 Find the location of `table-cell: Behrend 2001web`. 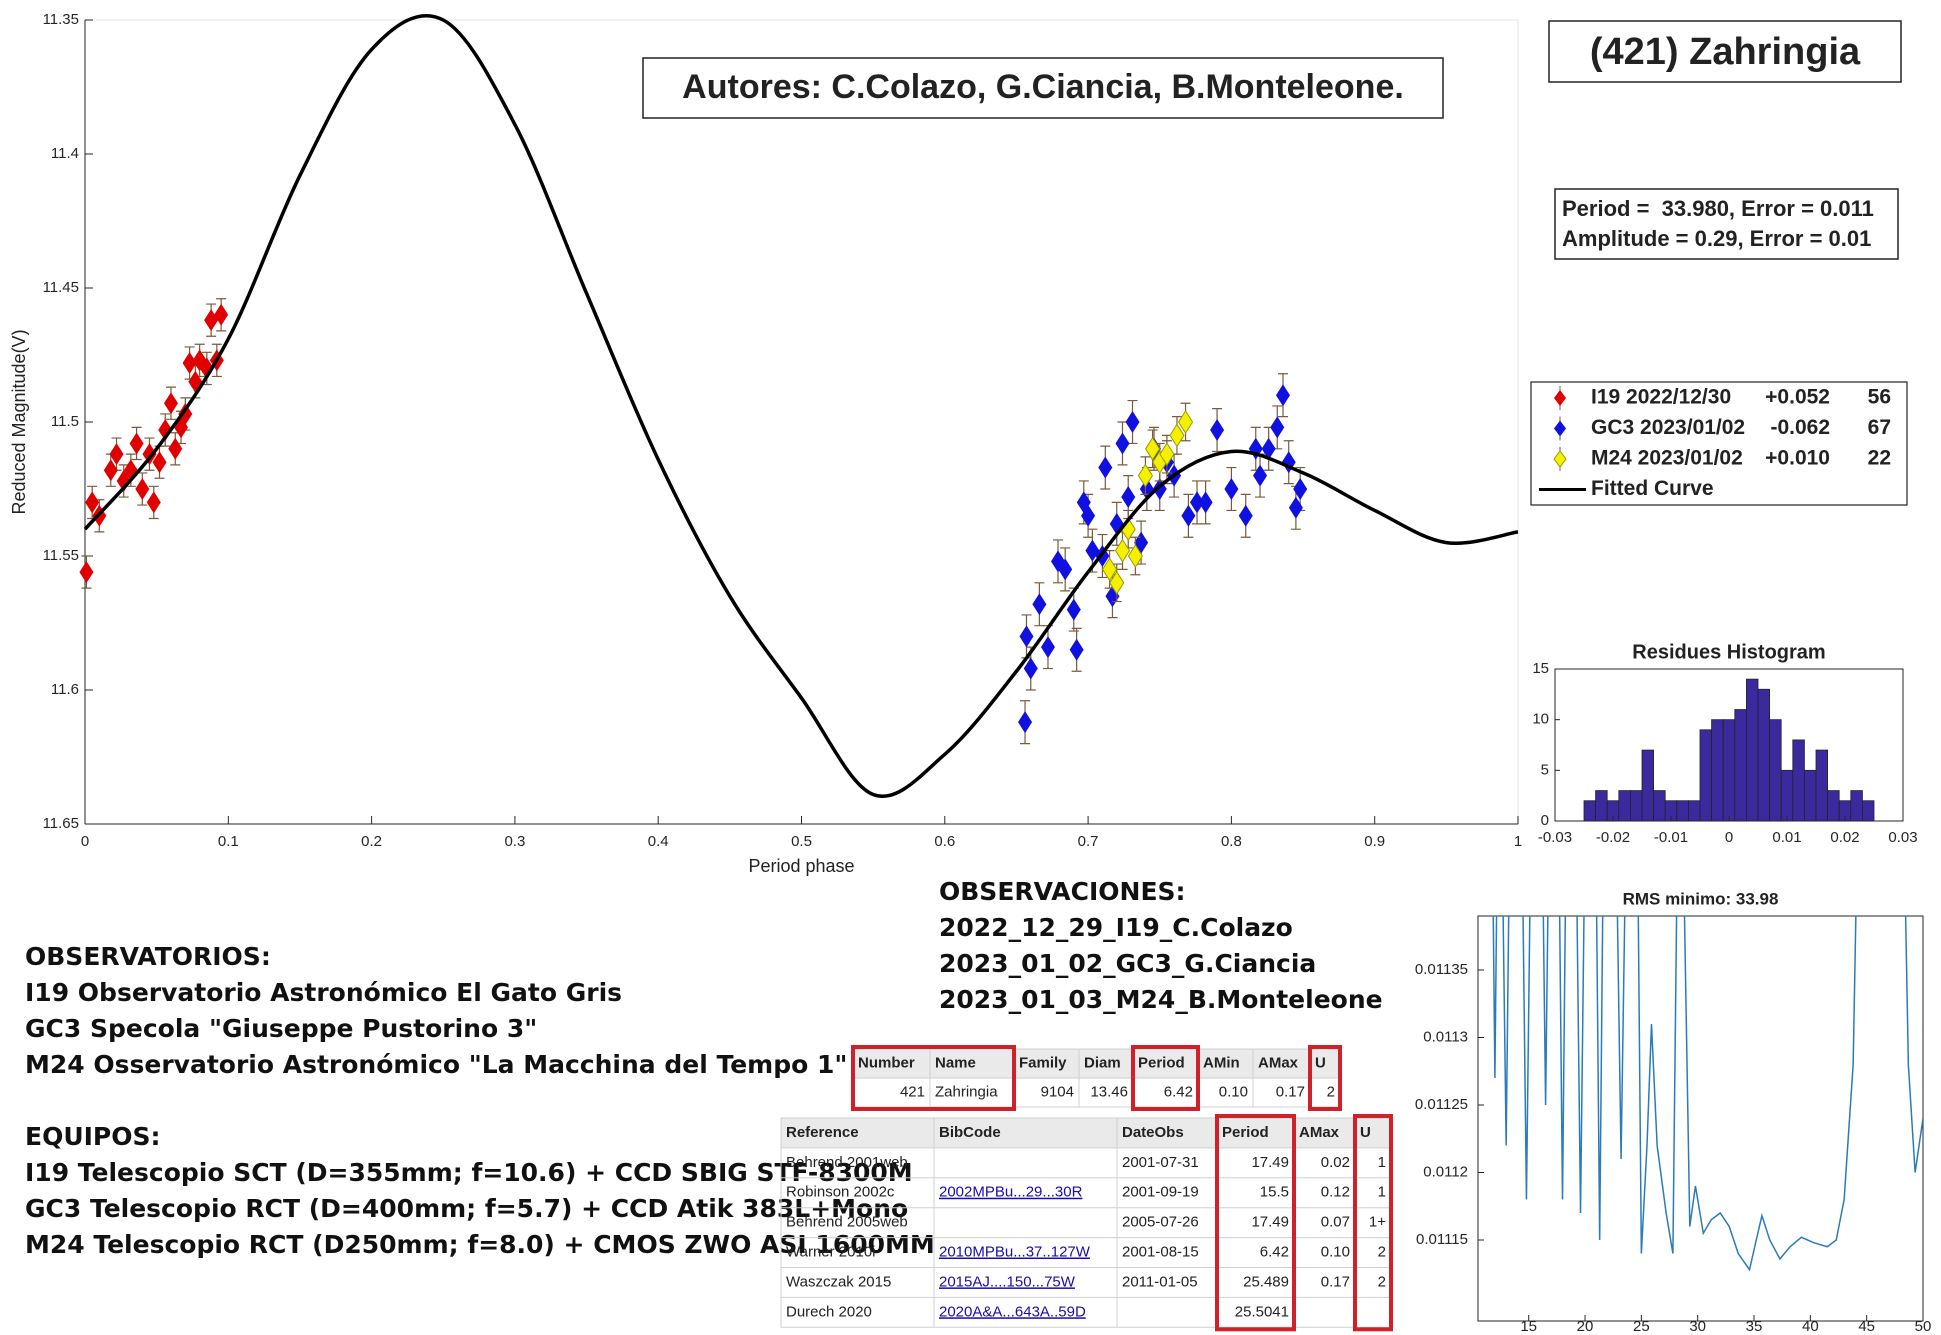

table-cell: Behrend 2001web is located at coordinates (847, 1162).